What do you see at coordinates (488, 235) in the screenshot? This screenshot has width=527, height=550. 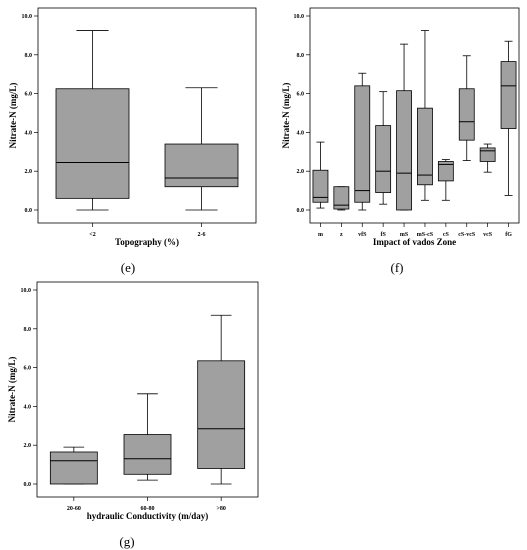 I see `x-tick-label: vcS` at bounding box center [488, 235].